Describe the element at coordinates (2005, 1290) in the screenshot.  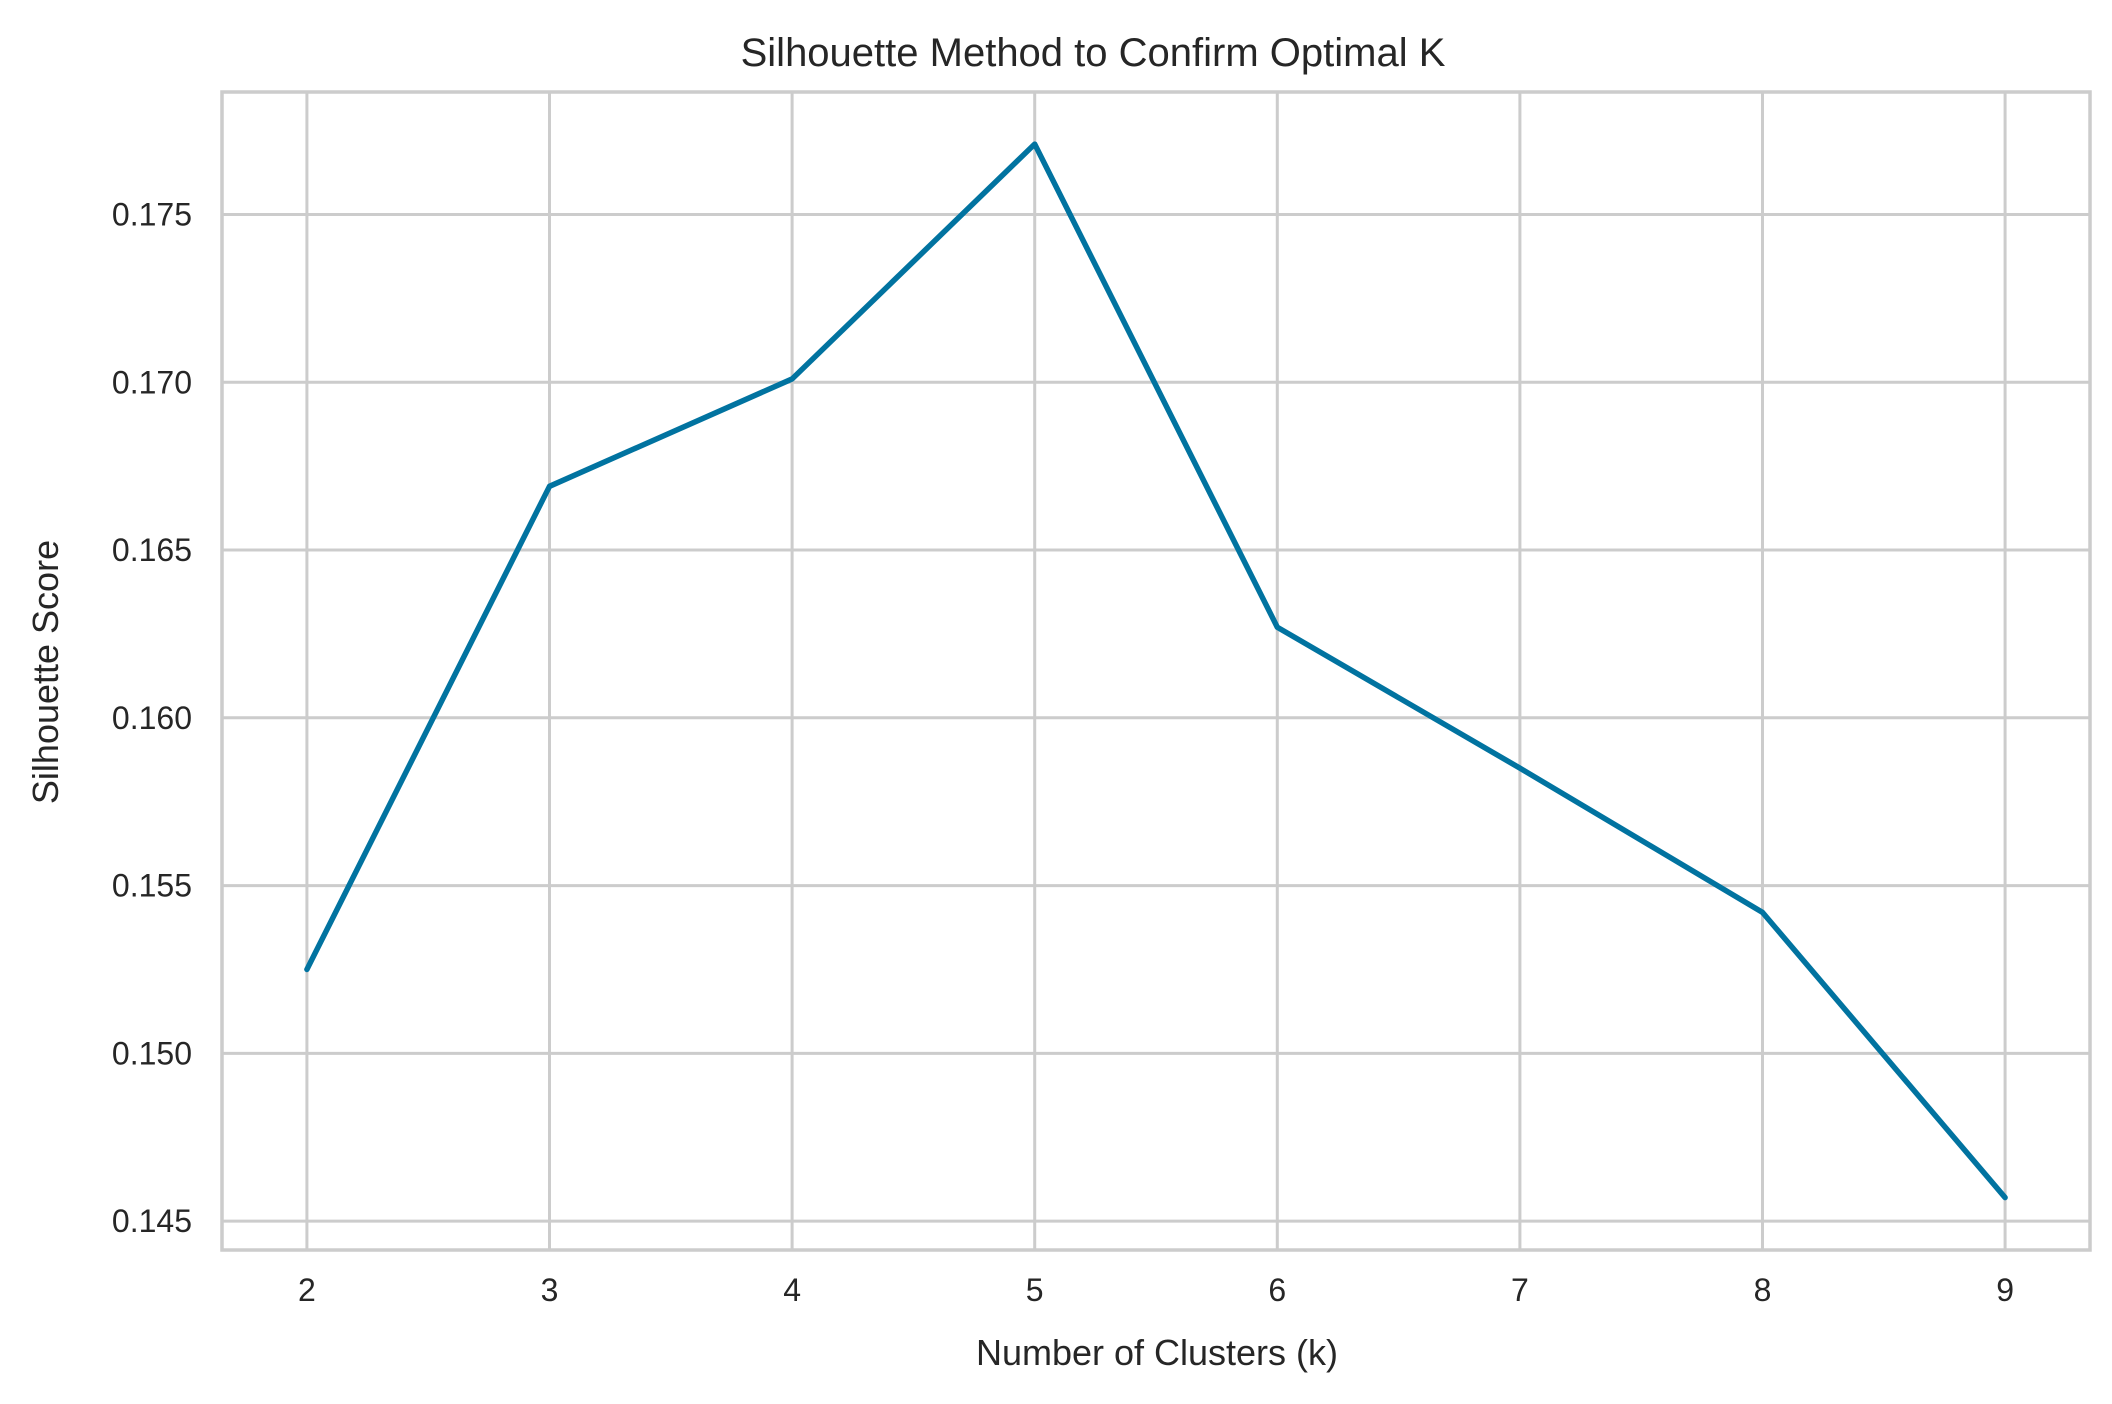
I see `x-tick-label: 9` at that location.